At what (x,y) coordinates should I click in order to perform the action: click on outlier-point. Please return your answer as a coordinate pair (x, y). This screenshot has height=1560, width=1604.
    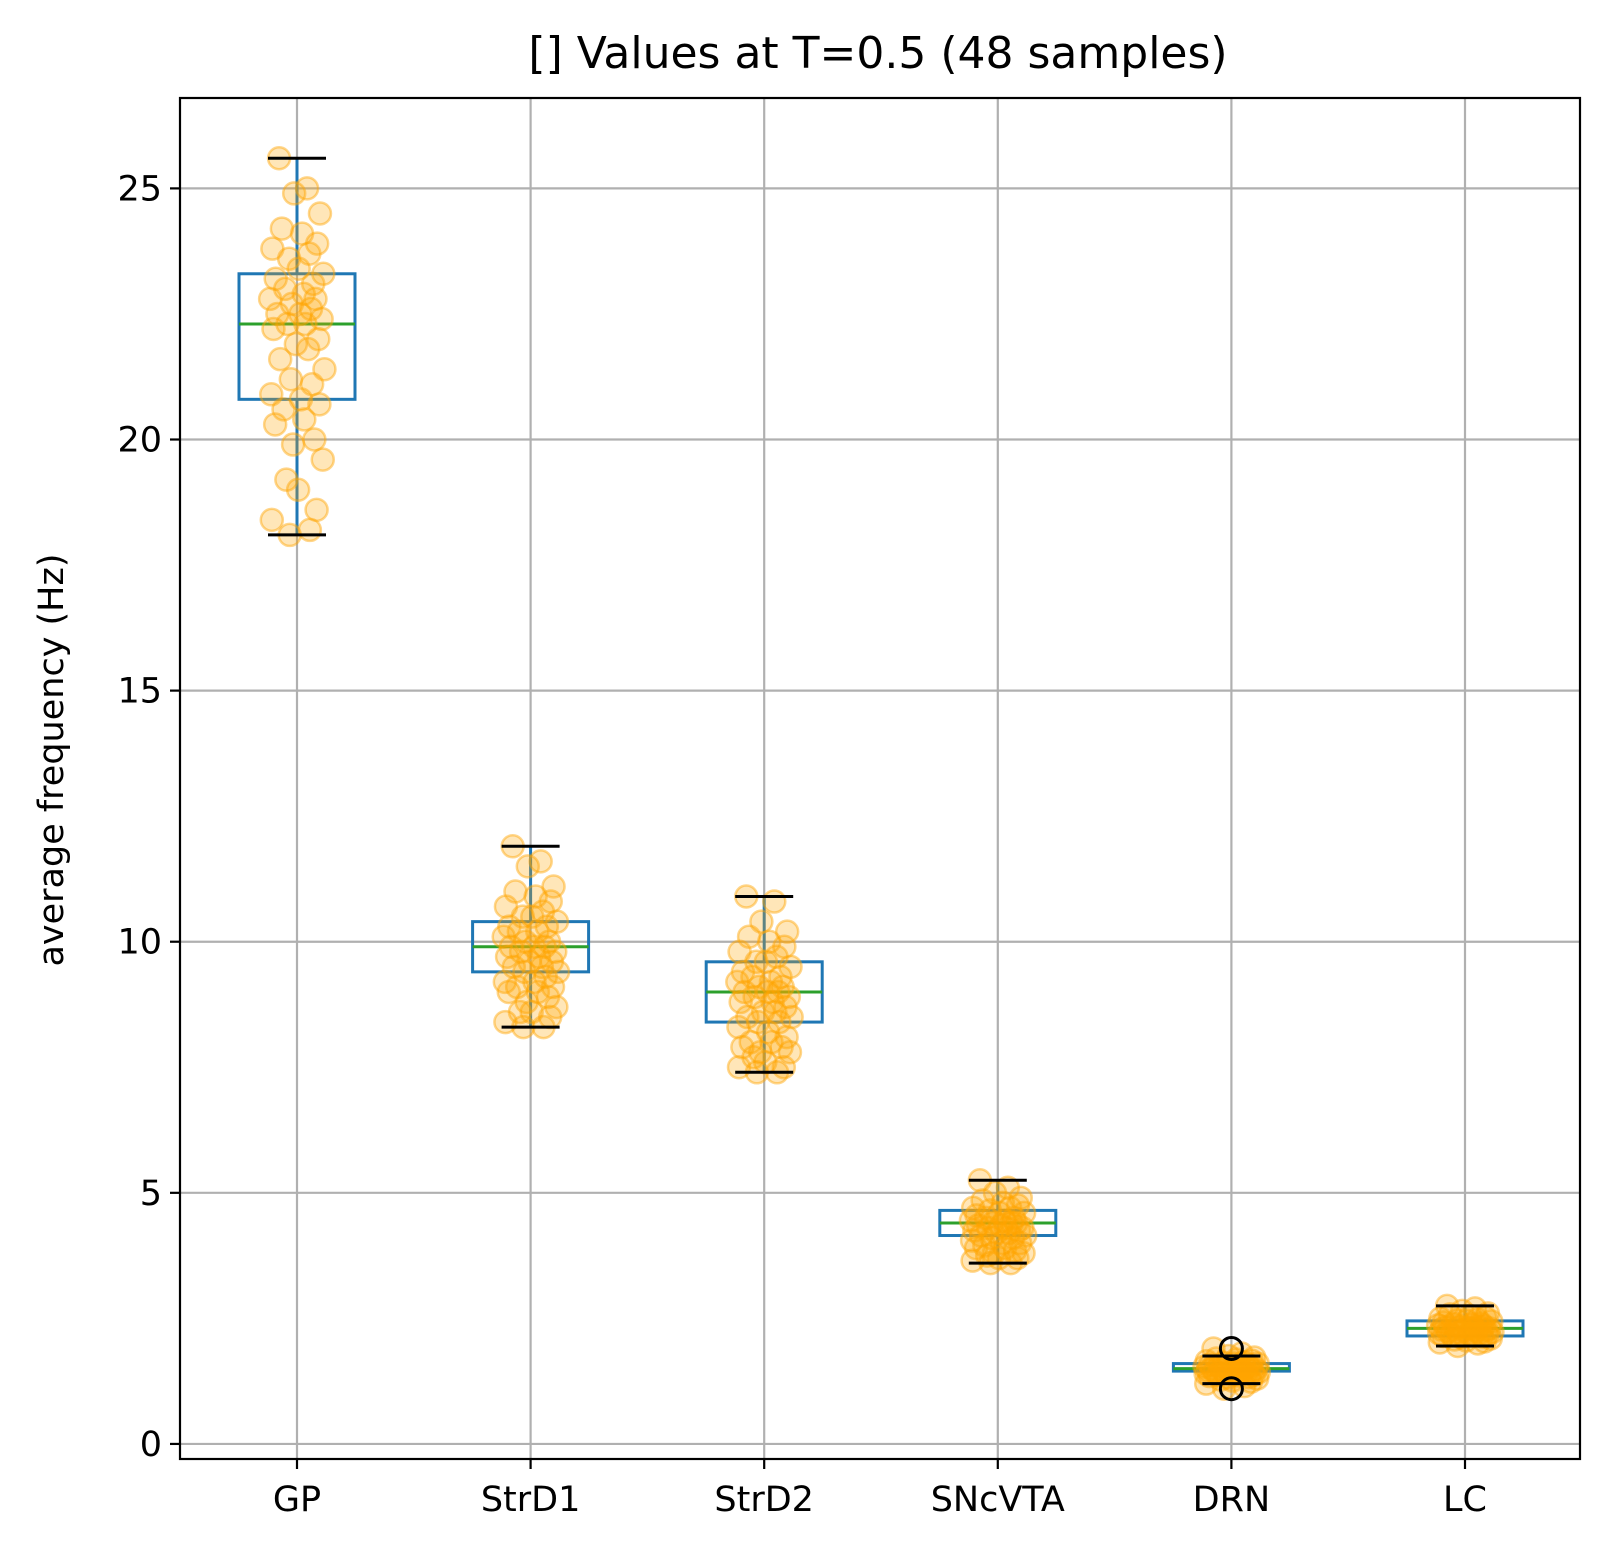
    Looking at the image, I should click on (1231, 1389).